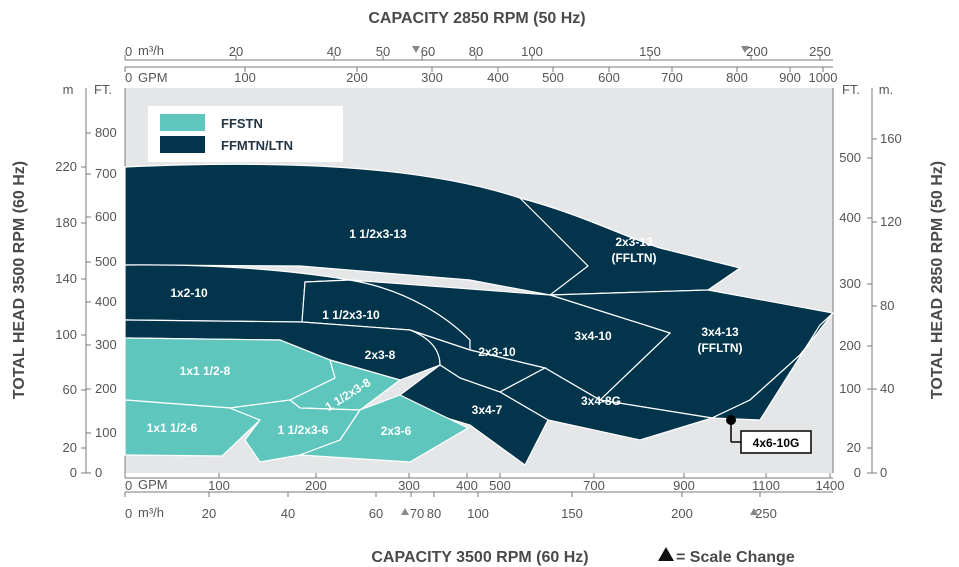  What do you see at coordinates (820, 51) in the screenshot?
I see `top_m3h-tick-label: 250` at bounding box center [820, 51].